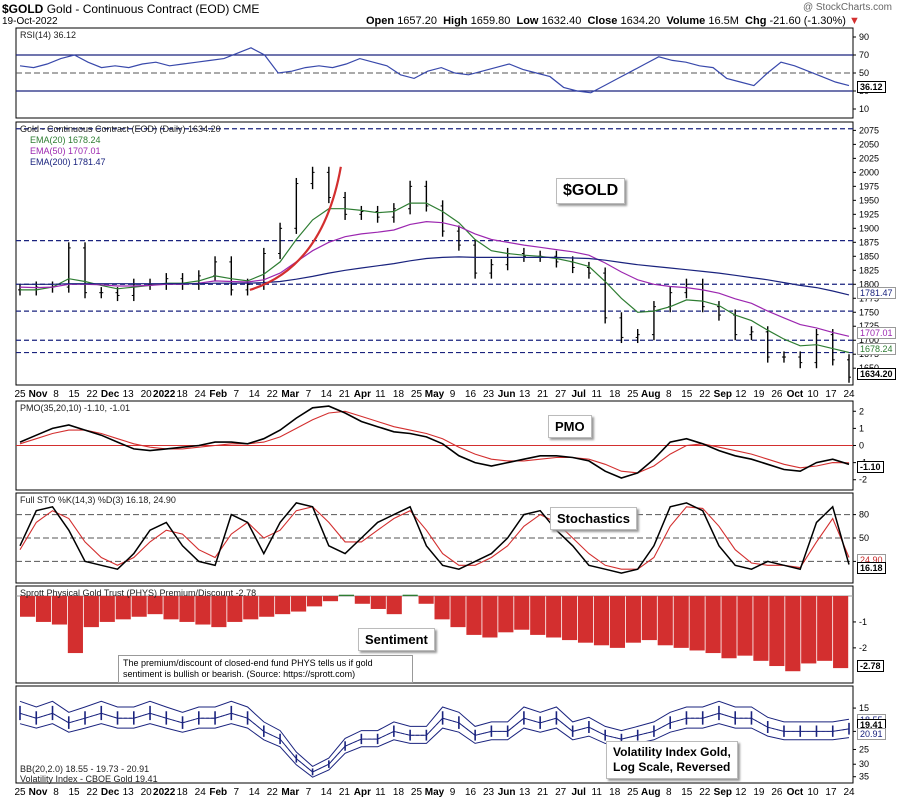 The height and width of the screenshot is (800, 900). What do you see at coordinates (236, 394) in the screenshot?
I see `x-axis-top-label: 7` at bounding box center [236, 394].